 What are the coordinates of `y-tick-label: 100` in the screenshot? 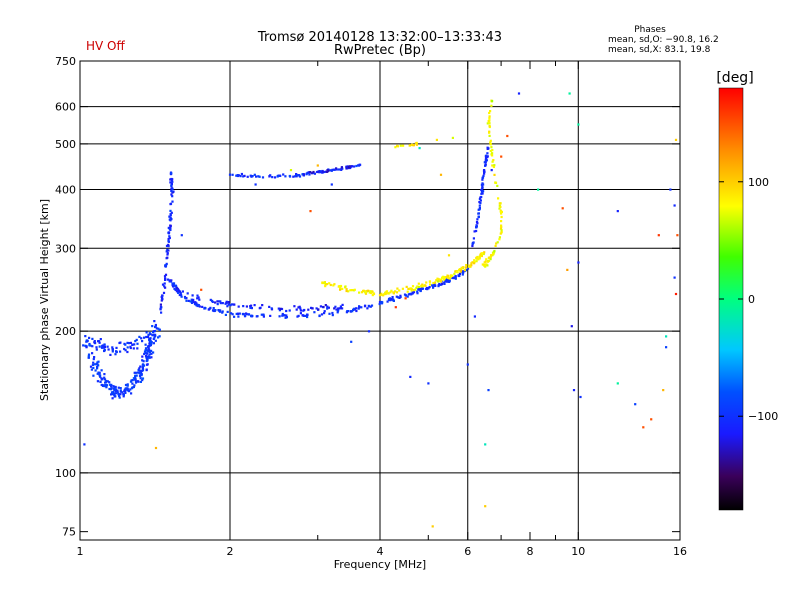 It's located at (65, 473).